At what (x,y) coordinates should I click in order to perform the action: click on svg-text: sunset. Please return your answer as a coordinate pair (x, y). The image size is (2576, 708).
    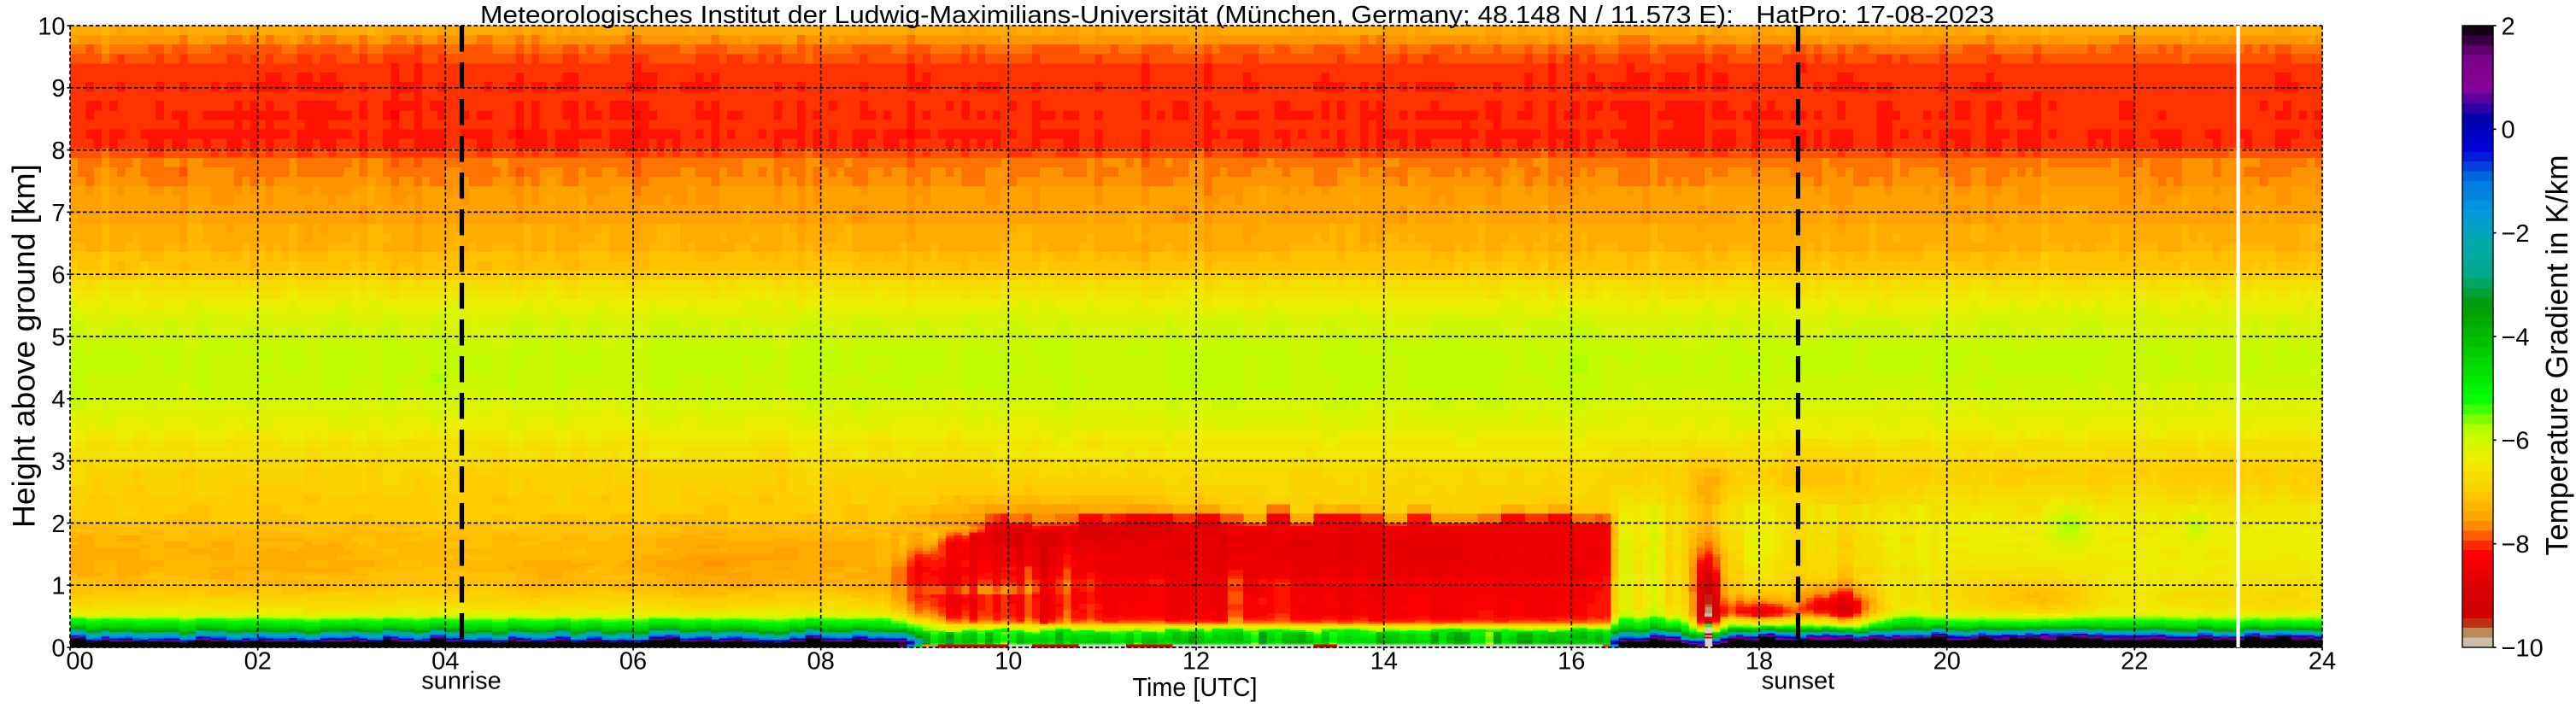
    Looking at the image, I should click on (1798, 682).